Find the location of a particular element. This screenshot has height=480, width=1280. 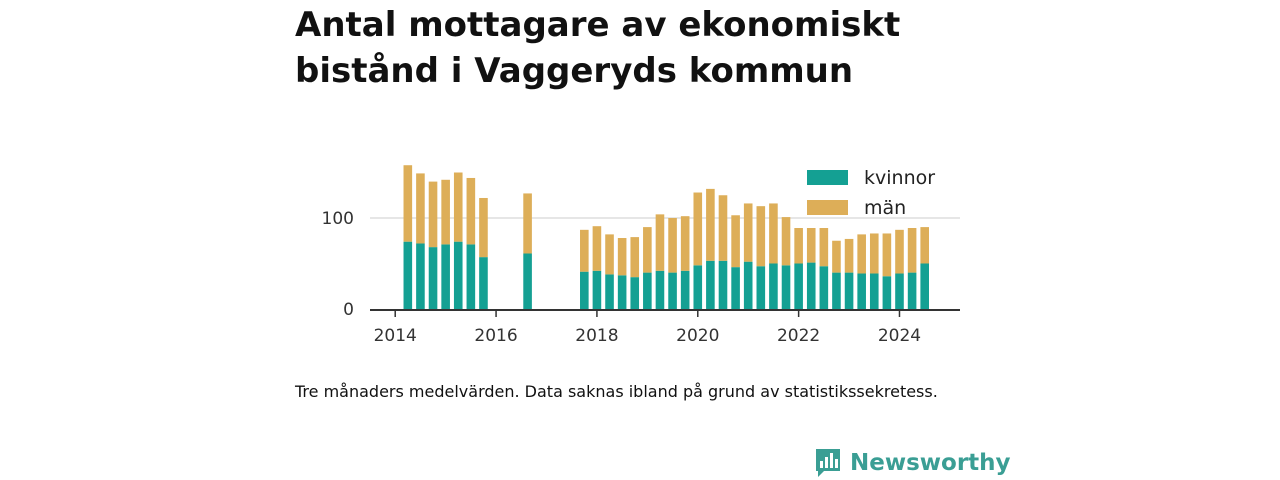

y-tick-label: 100 is located at coordinates (338, 219).